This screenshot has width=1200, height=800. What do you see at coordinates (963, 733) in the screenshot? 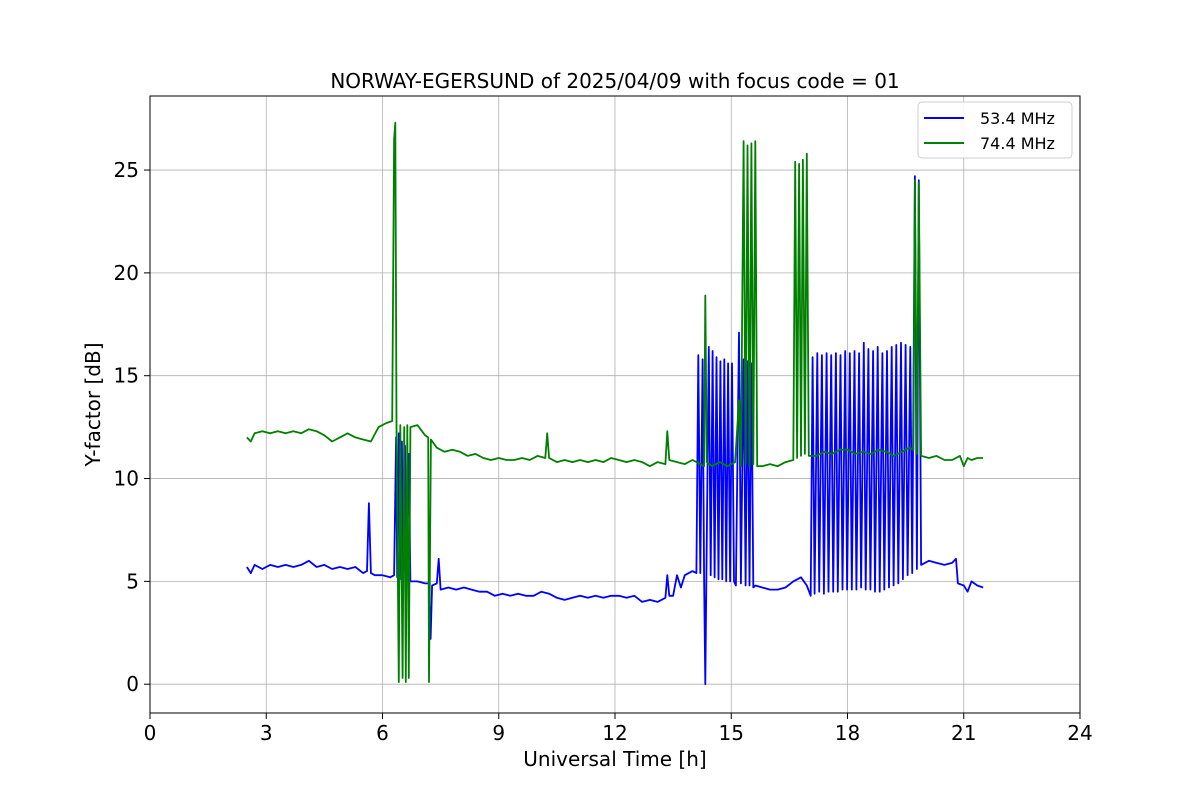
I see `x-tick-label: 21` at bounding box center [963, 733].